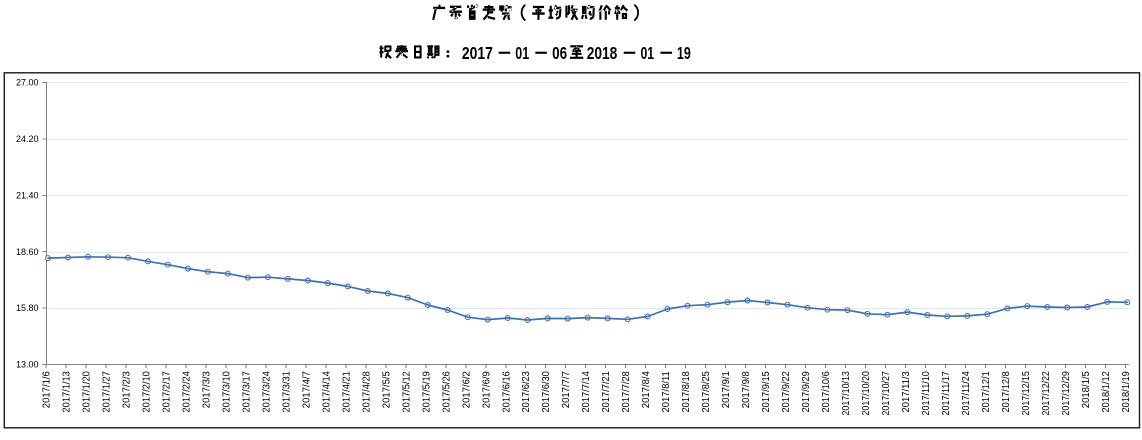 This screenshot has height=440, width=1142. I want to click on svg-text: 2017/12/22, so click(1046, 393).